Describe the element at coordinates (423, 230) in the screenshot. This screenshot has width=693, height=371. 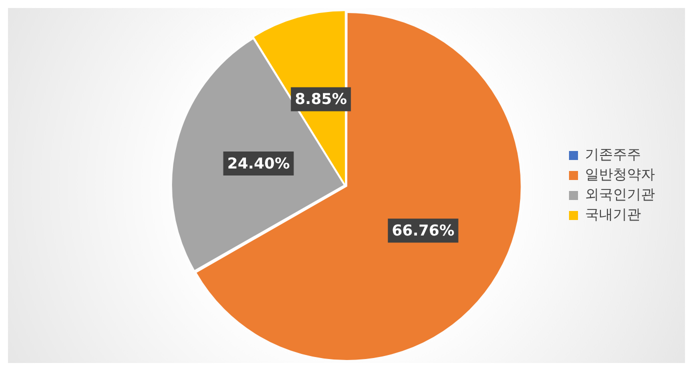
I see `data-label: 66.76%` at that location.